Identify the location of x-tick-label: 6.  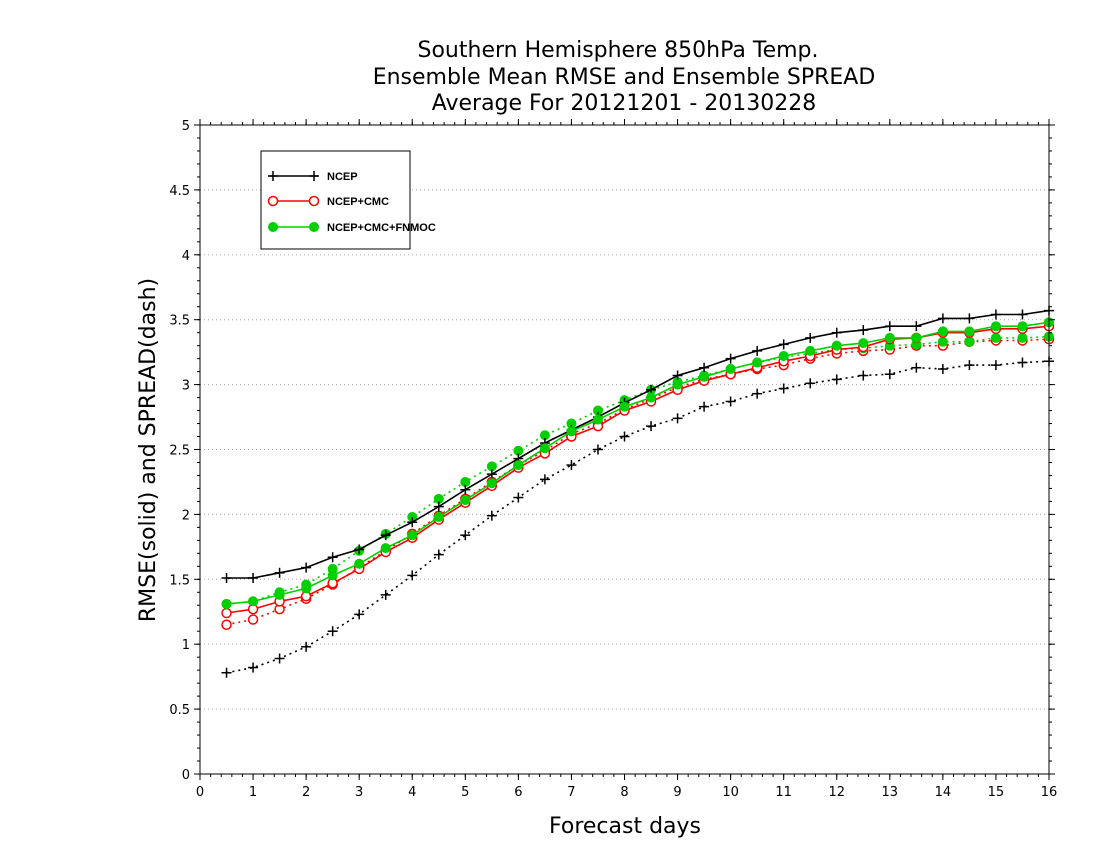
(518, 792).